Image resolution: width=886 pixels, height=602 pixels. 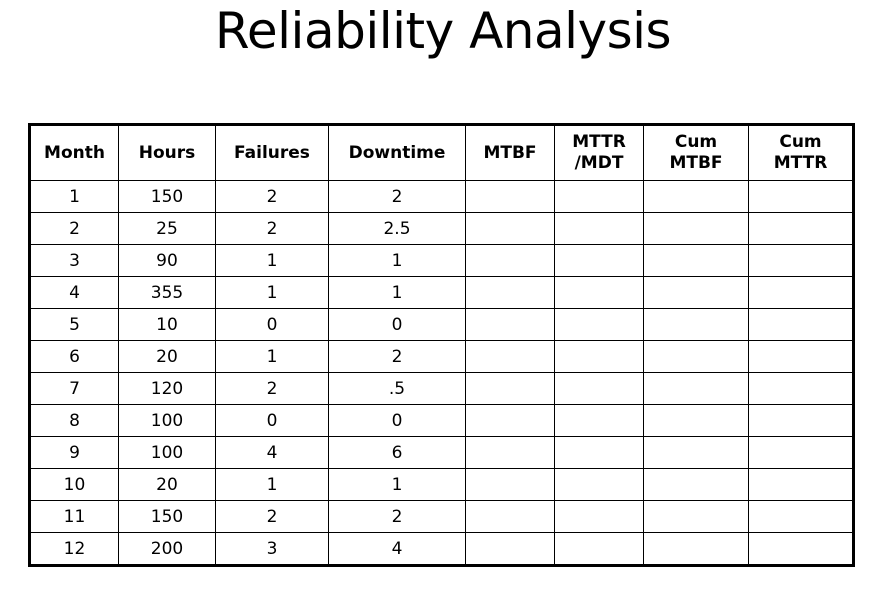 I want to click on column-header-line: Hours, so click(x=167, y=152).